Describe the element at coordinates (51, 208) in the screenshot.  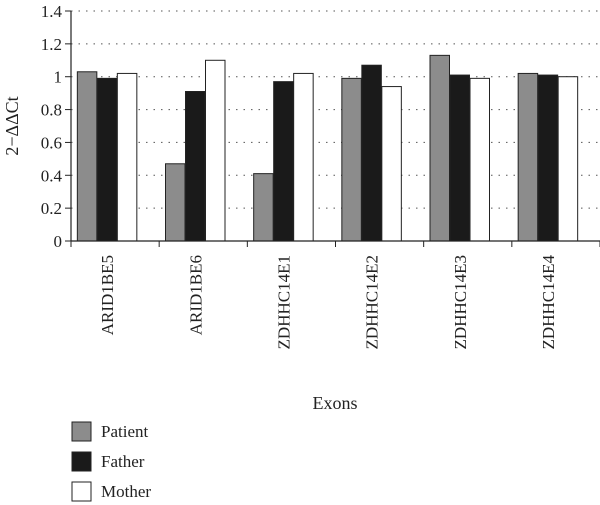
I see `y-tick-label: 0.2` at that location.